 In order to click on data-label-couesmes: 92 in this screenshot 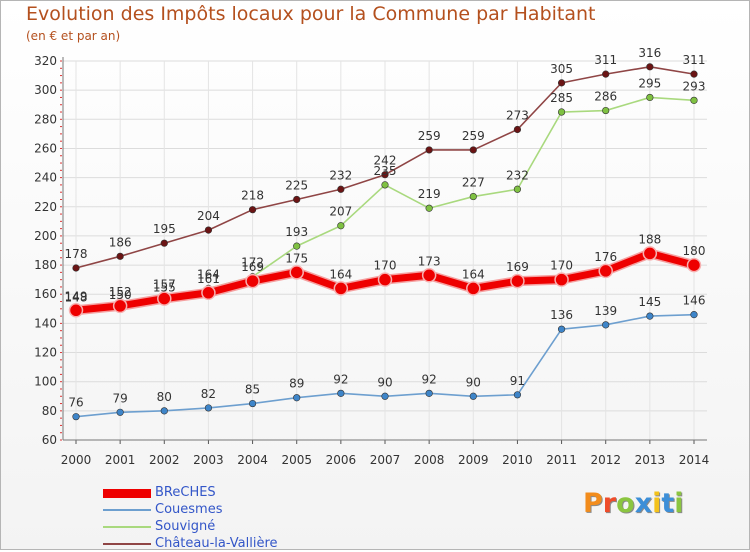, I will do `click(340, 379)`.